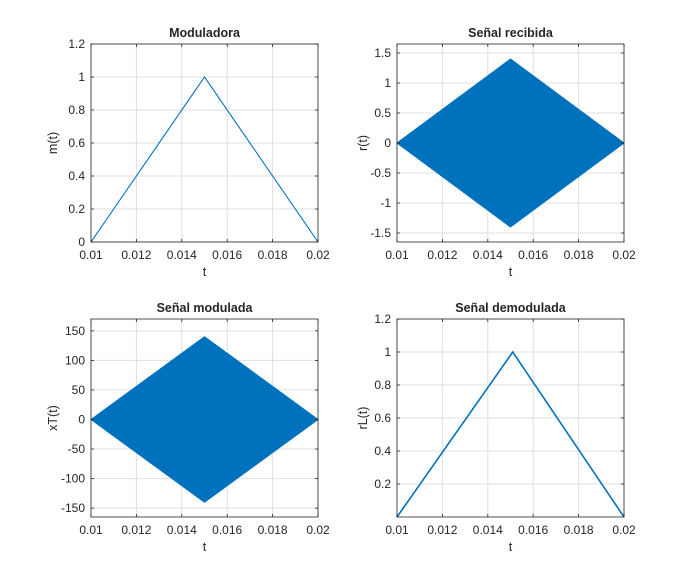 This screenshot has width=694, height=582. I want to click on y-tick-label: -150, so click(73, 508).